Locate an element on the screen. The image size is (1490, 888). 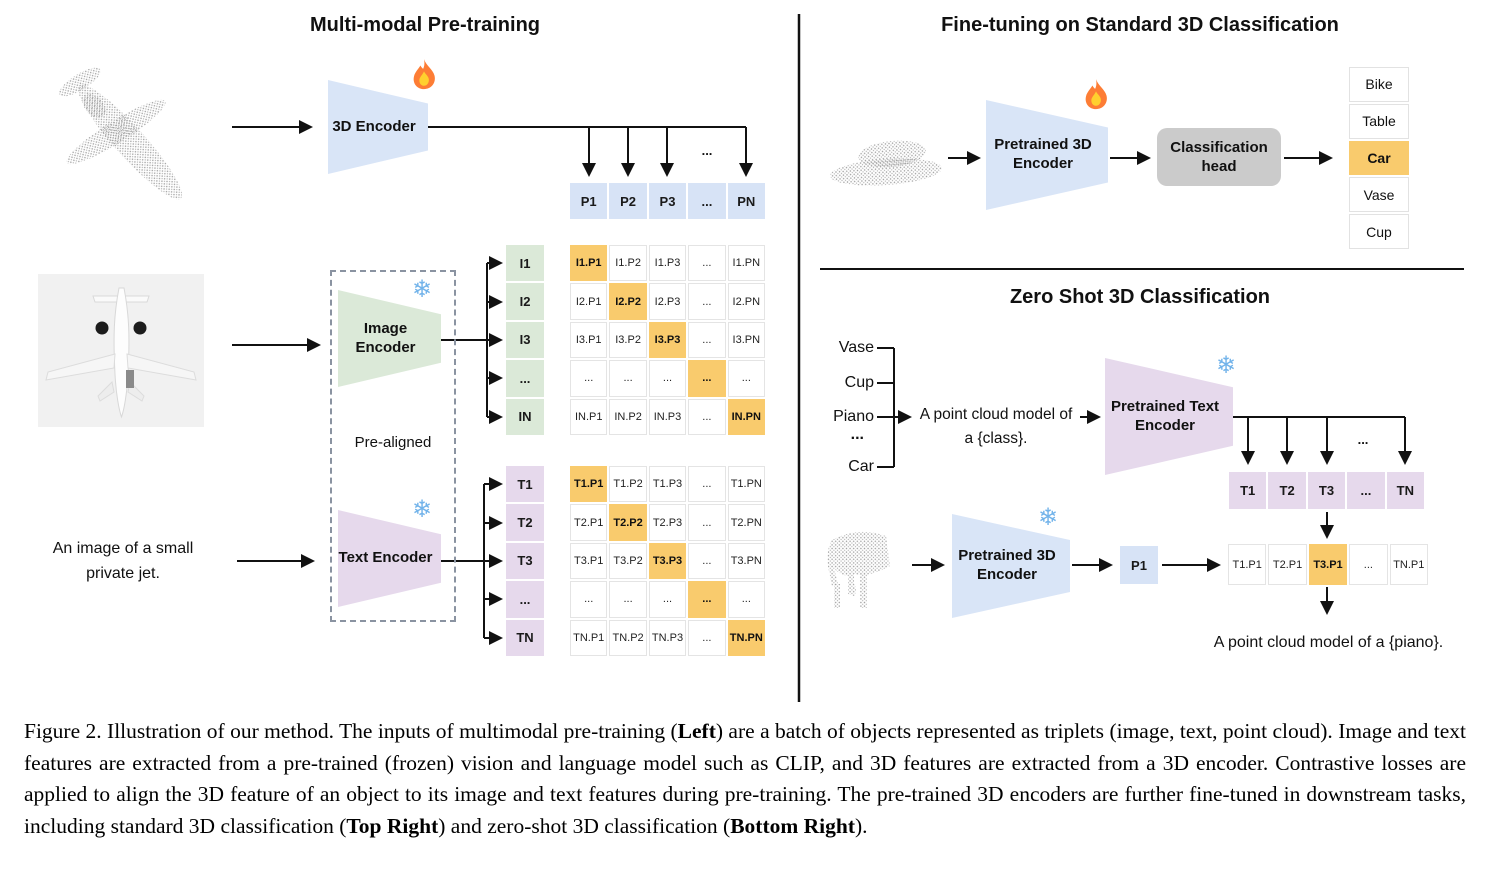
pre-aligned-box is located at coordinates (393, 446).